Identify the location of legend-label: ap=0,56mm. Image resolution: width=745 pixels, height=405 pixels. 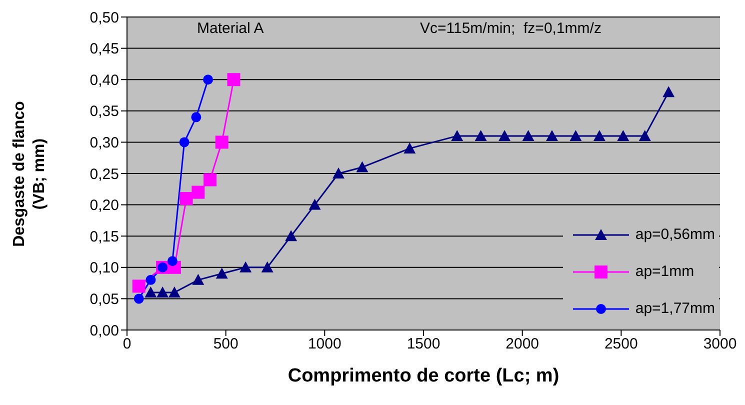
(675, 234).